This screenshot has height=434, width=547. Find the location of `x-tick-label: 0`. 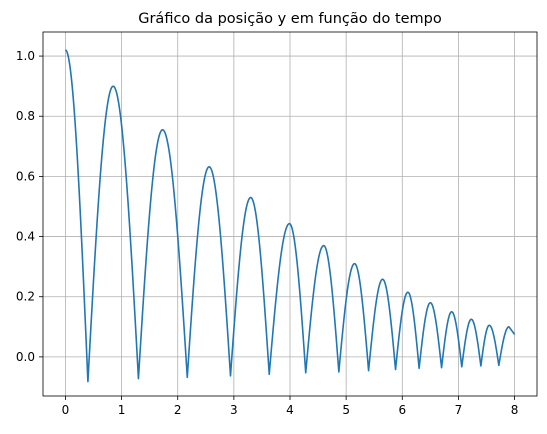

x-tick-label: 0 is located at coordinates (66, 410).